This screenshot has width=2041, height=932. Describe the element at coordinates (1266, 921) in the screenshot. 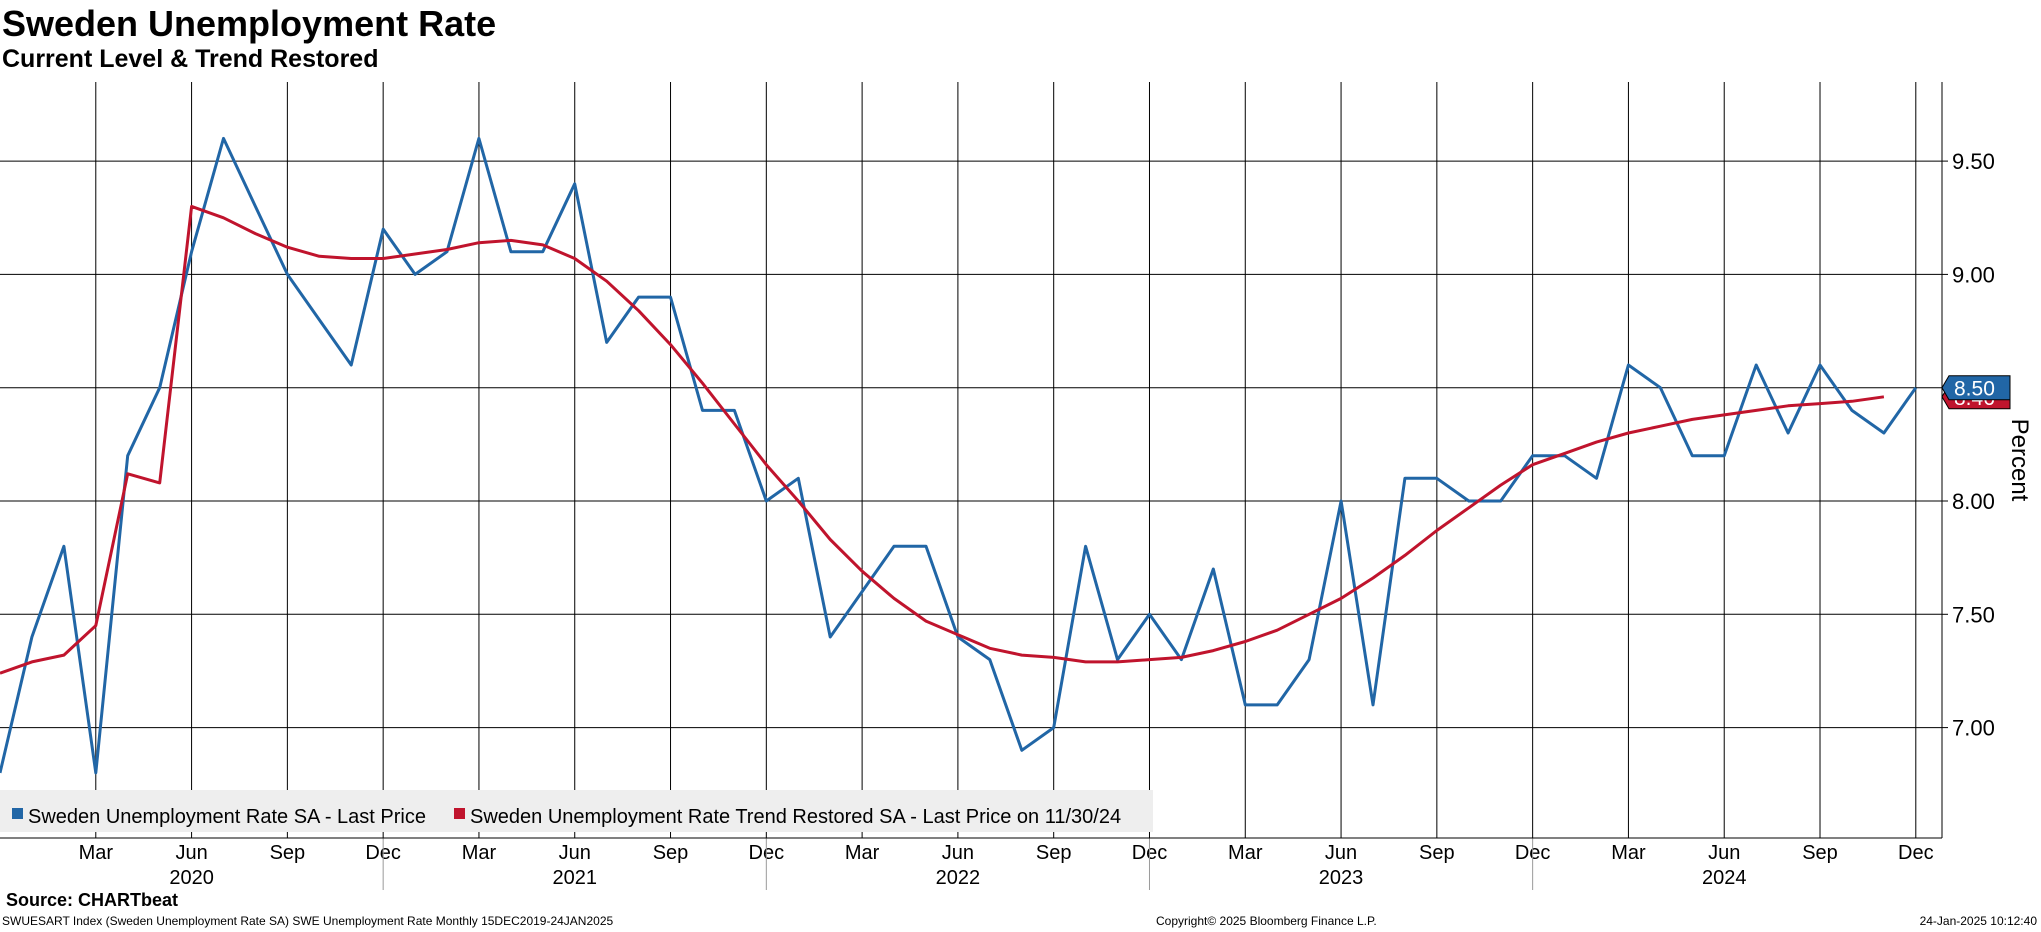

I see `copyright-note: Copyright© 2025 Bloomberg Finance L.P.` at that location.